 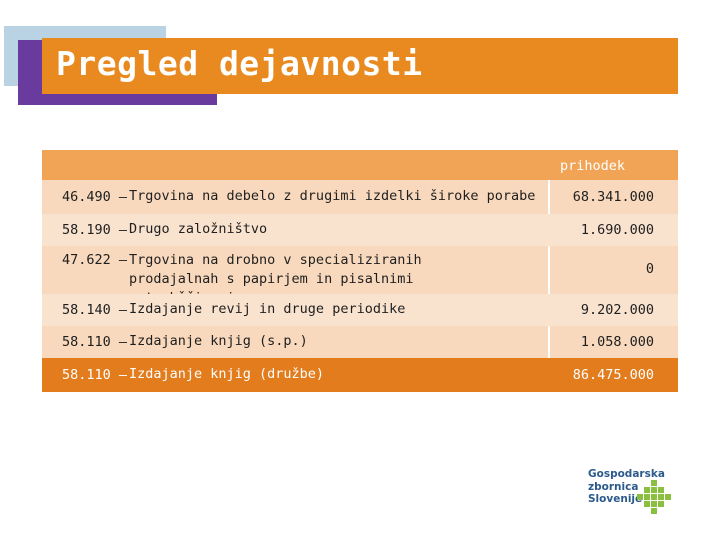 What do you see at coordinates (654, 497) in the screenshot?
I see `logo-grid-icon` at bounding box center [654, 497].